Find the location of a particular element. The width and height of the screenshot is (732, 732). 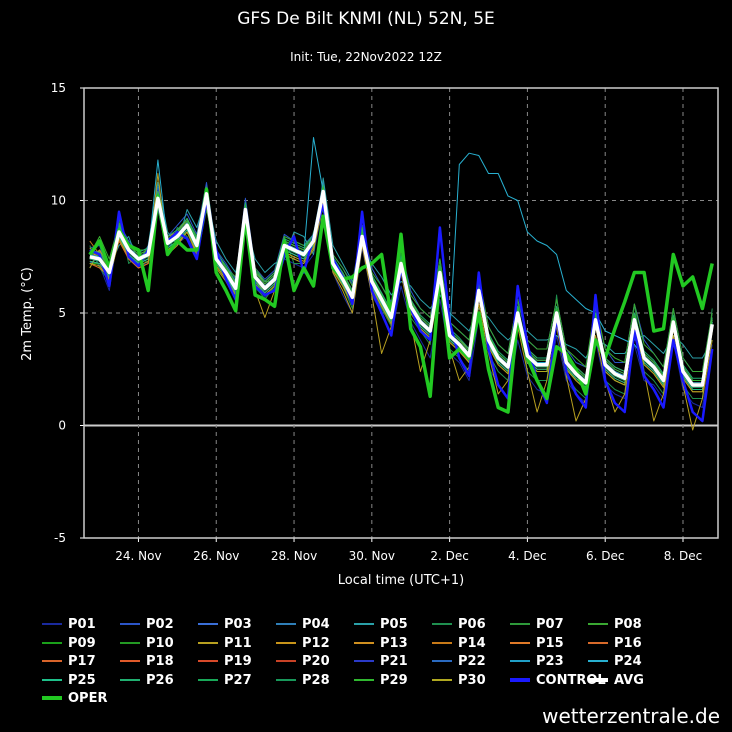

legend-label: CONTROL is located at coordinates (571, 680).